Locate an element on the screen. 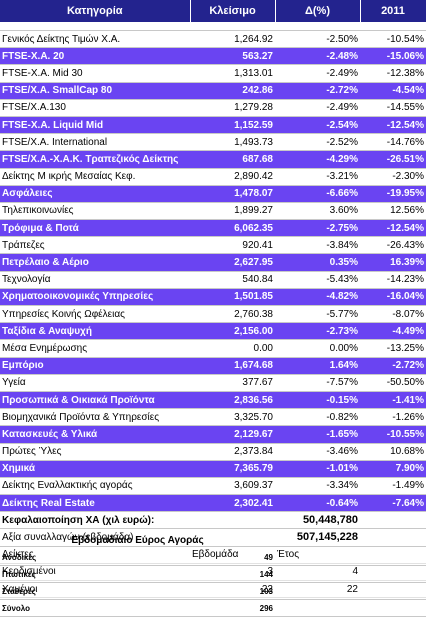  row-change-cell: -3.21% is located at coordinates (317, 177).